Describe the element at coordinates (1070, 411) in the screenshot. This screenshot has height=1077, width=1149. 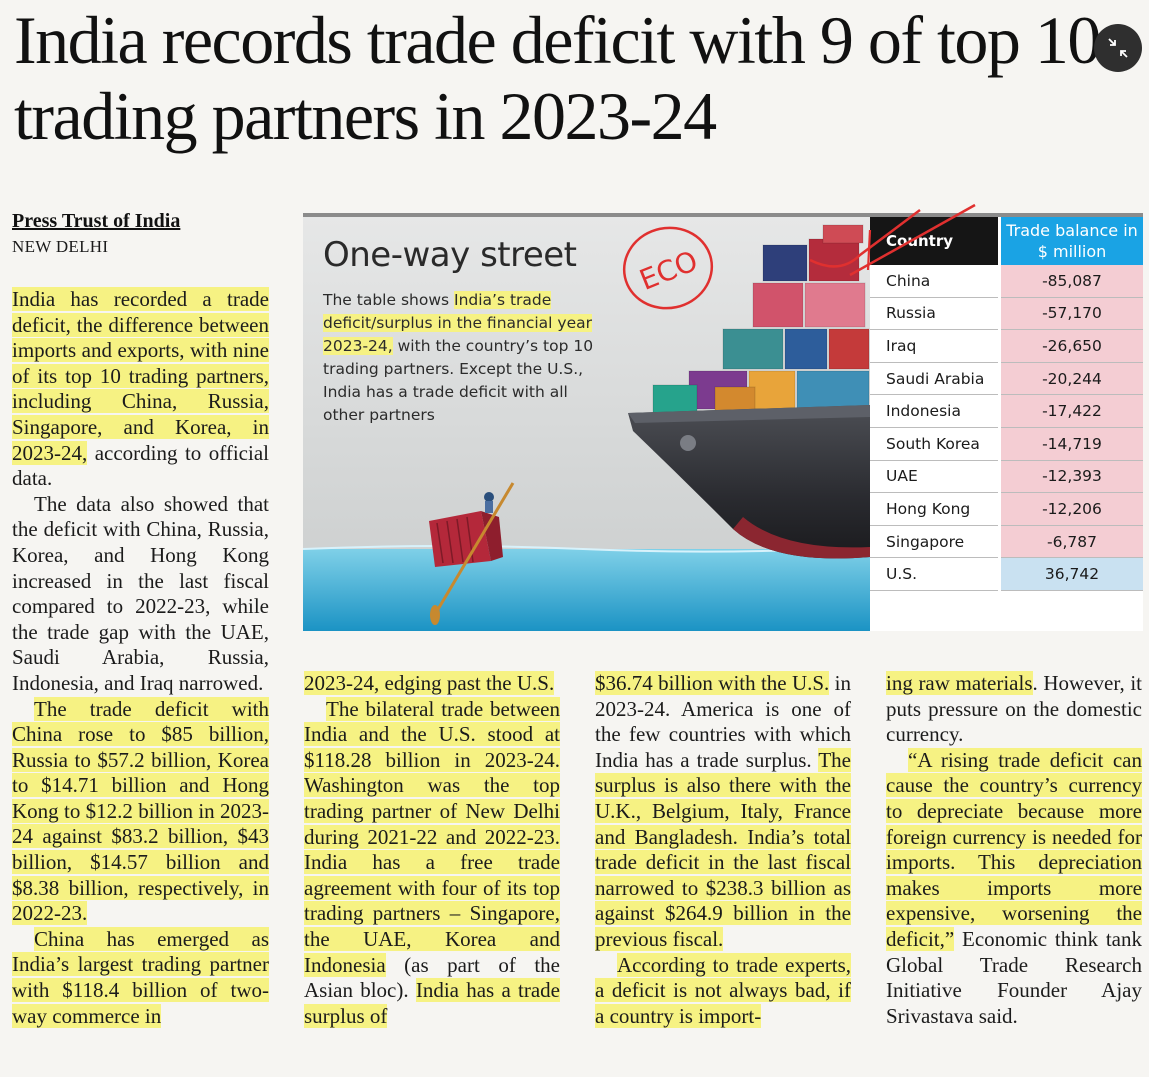
I see `value-cell: -17,422` at that location.